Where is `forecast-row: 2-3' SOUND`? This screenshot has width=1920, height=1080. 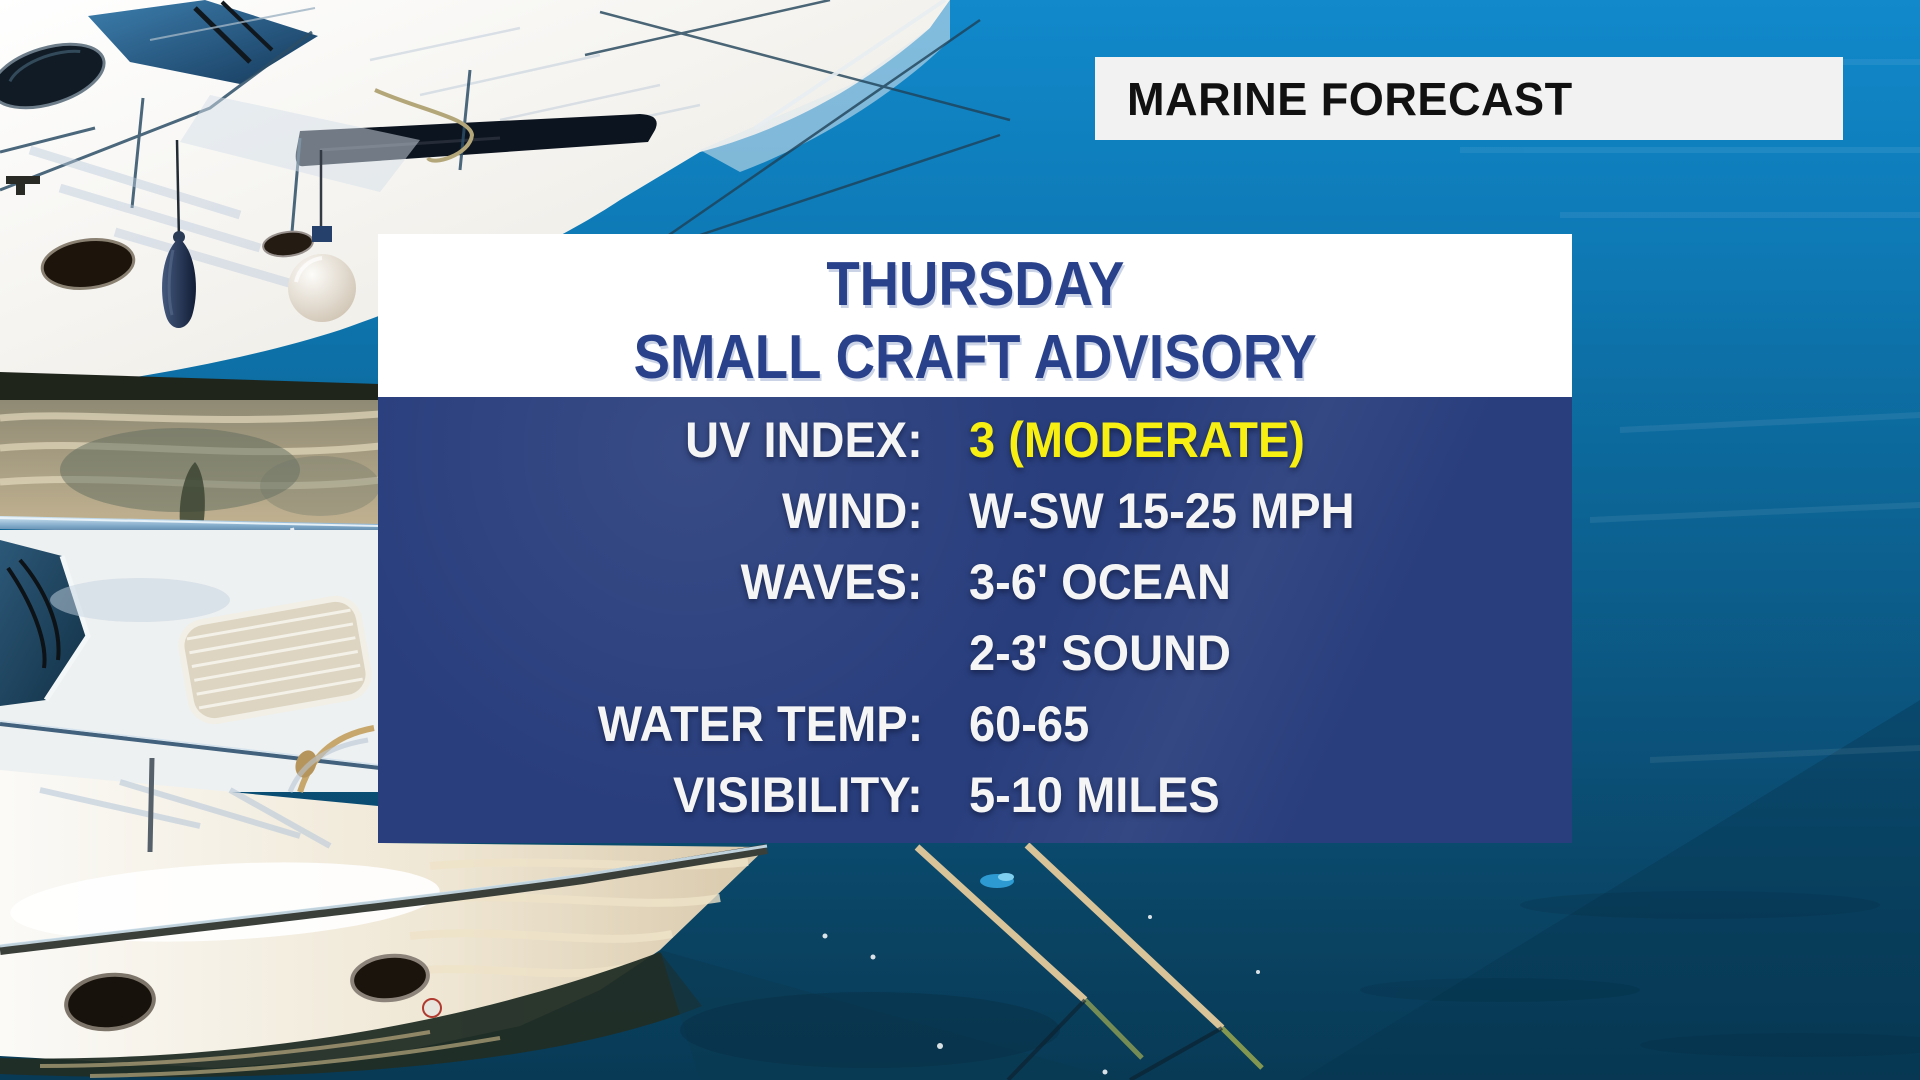
forecast-row: 2-3' SOUND is located at coordinates (975, 652).